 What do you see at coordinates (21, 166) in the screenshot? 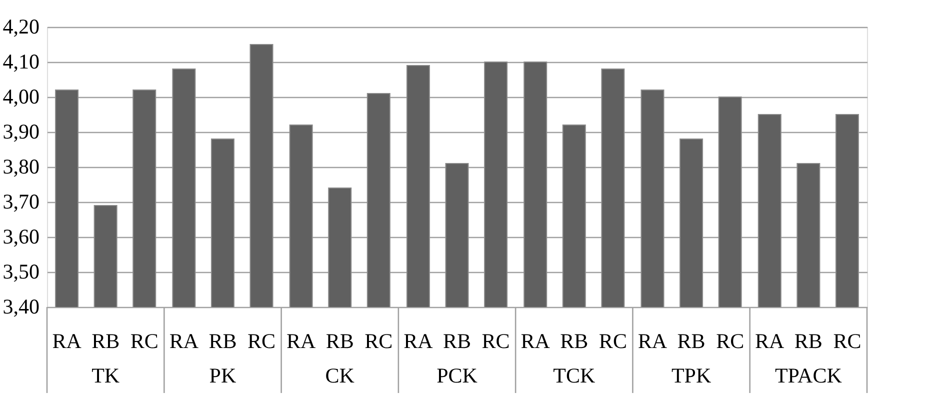
I see `y-tick-label: 3,80` at bounding box center [21, 166].